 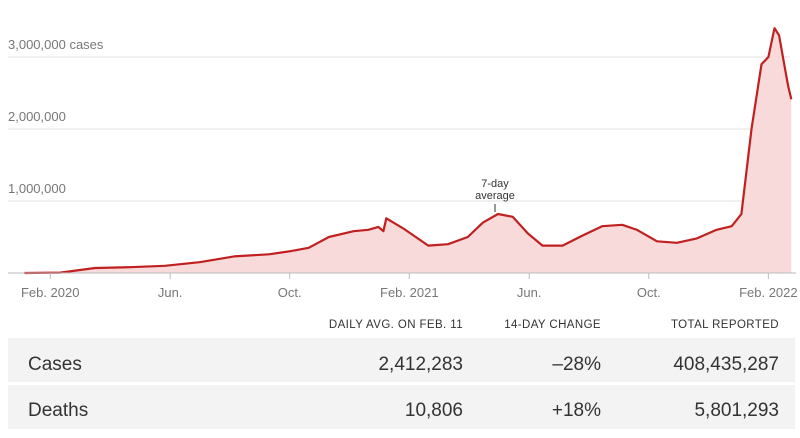 What do you see at coordinates (37, 188) in the screenshot?
I see `y-tick-label: 1,000,000` at bounding box center [37, 188].